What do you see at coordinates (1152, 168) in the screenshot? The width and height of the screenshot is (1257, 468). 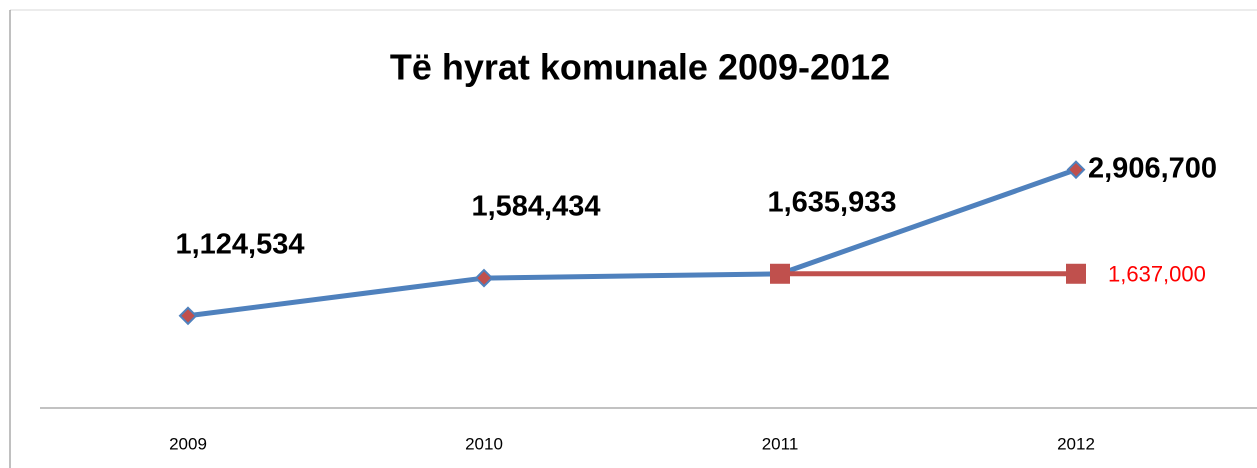 I see `data-label: 2,906,700` at bounding box center [1152, 168].